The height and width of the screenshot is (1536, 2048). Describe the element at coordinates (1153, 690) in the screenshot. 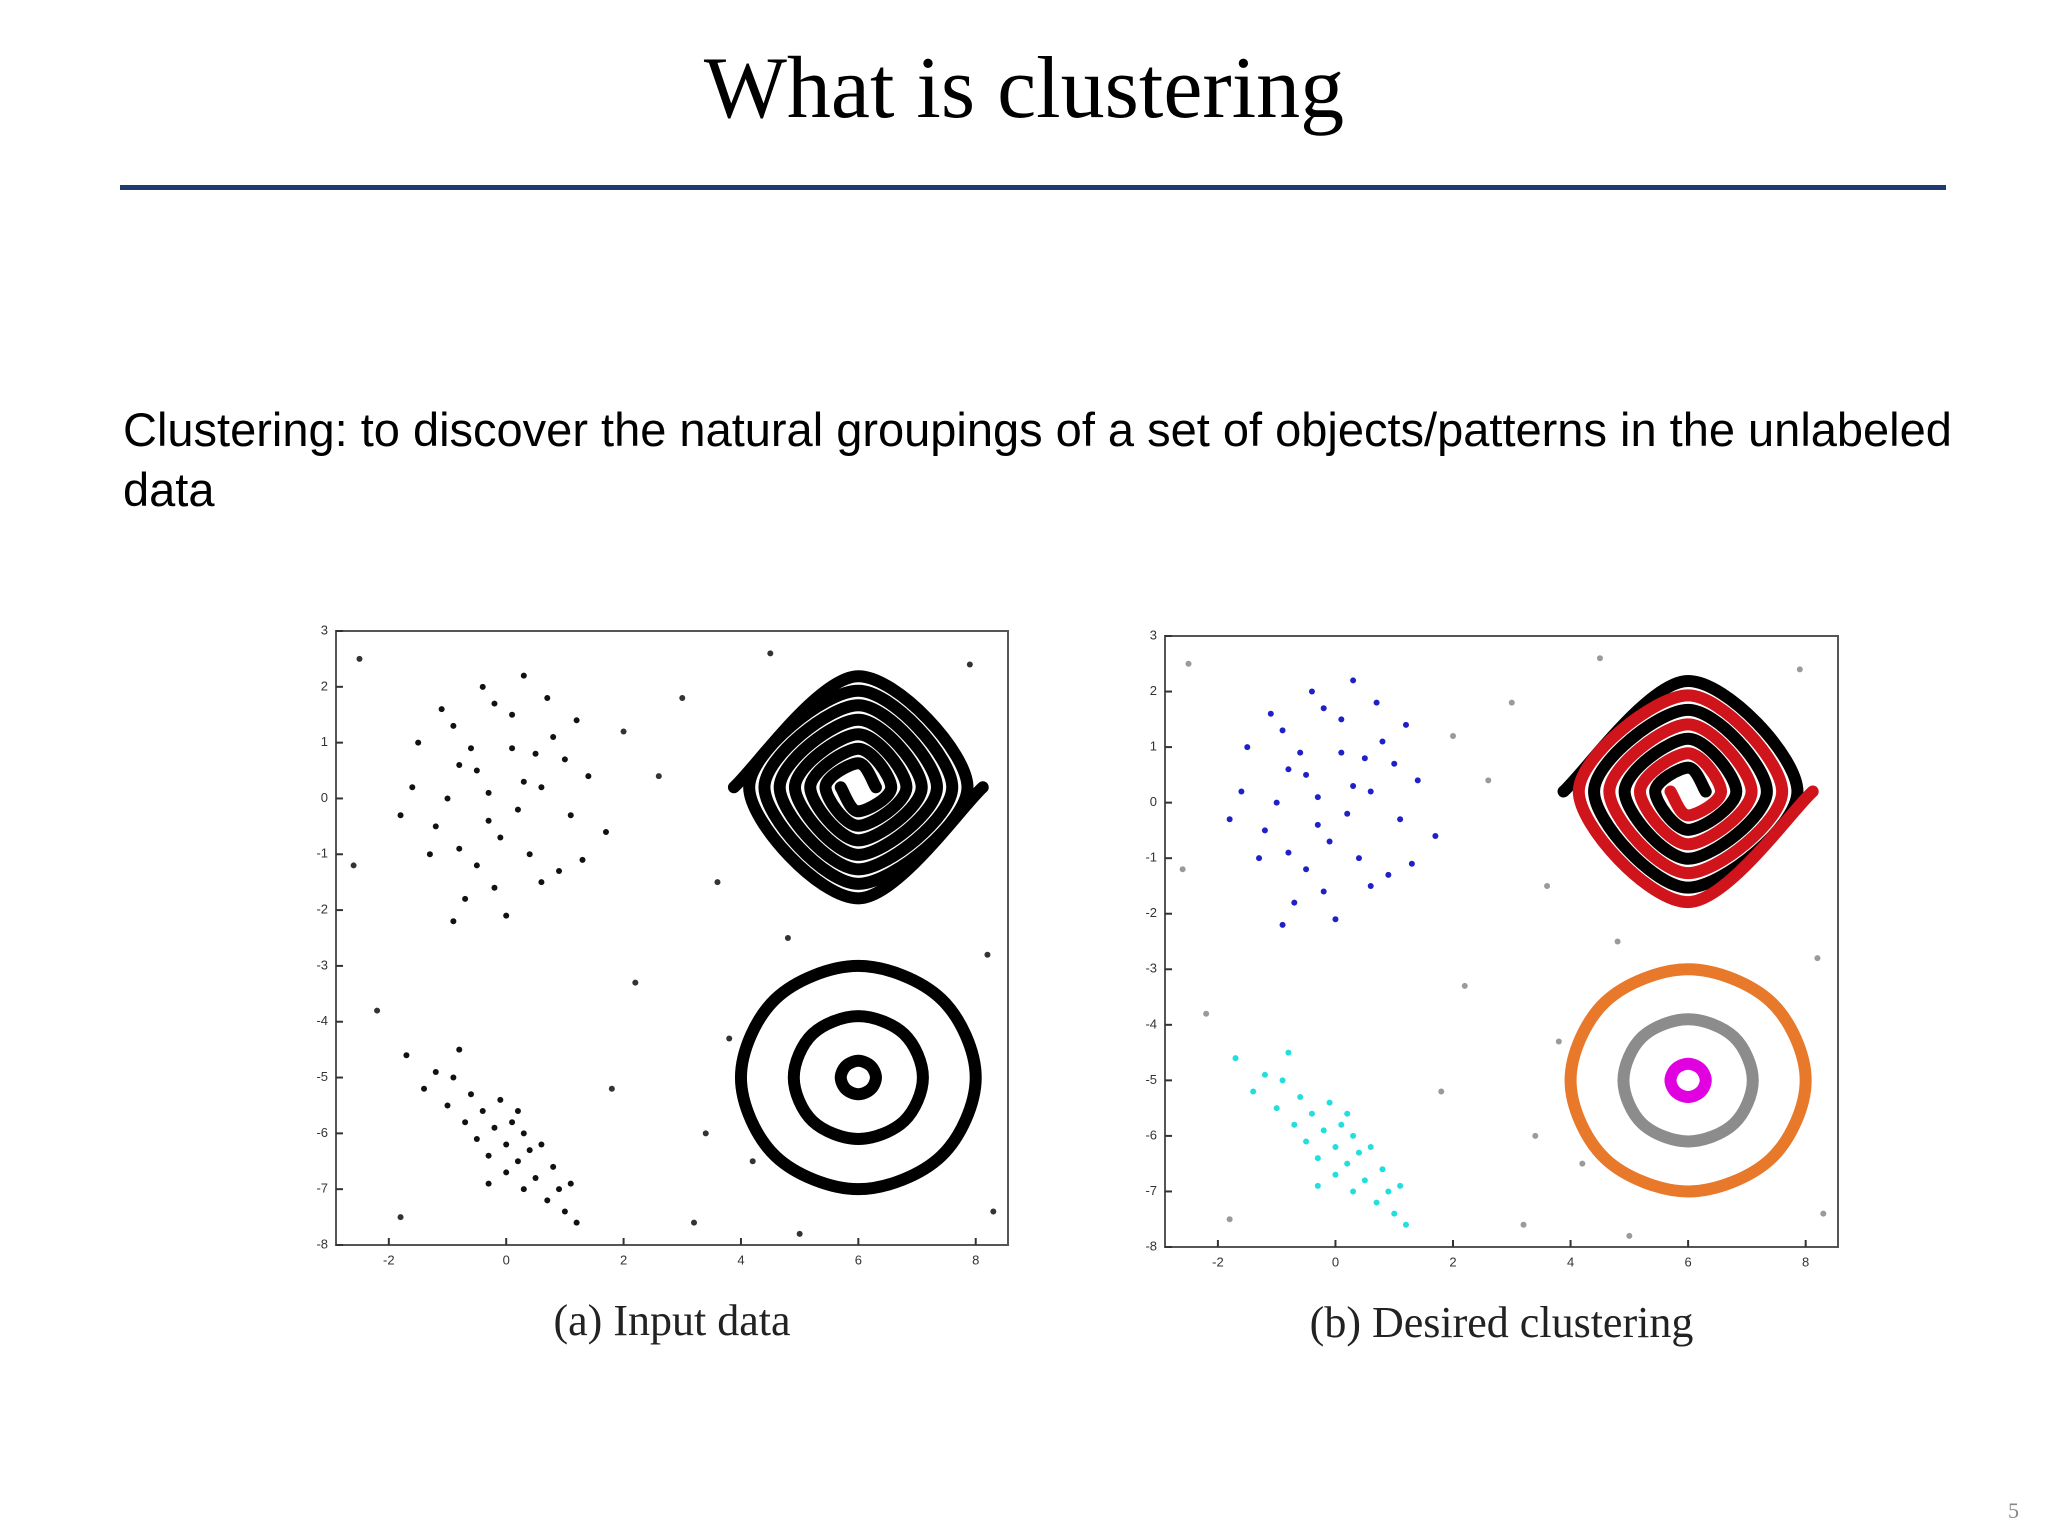

I see `y-tick-label: 2` at that location.